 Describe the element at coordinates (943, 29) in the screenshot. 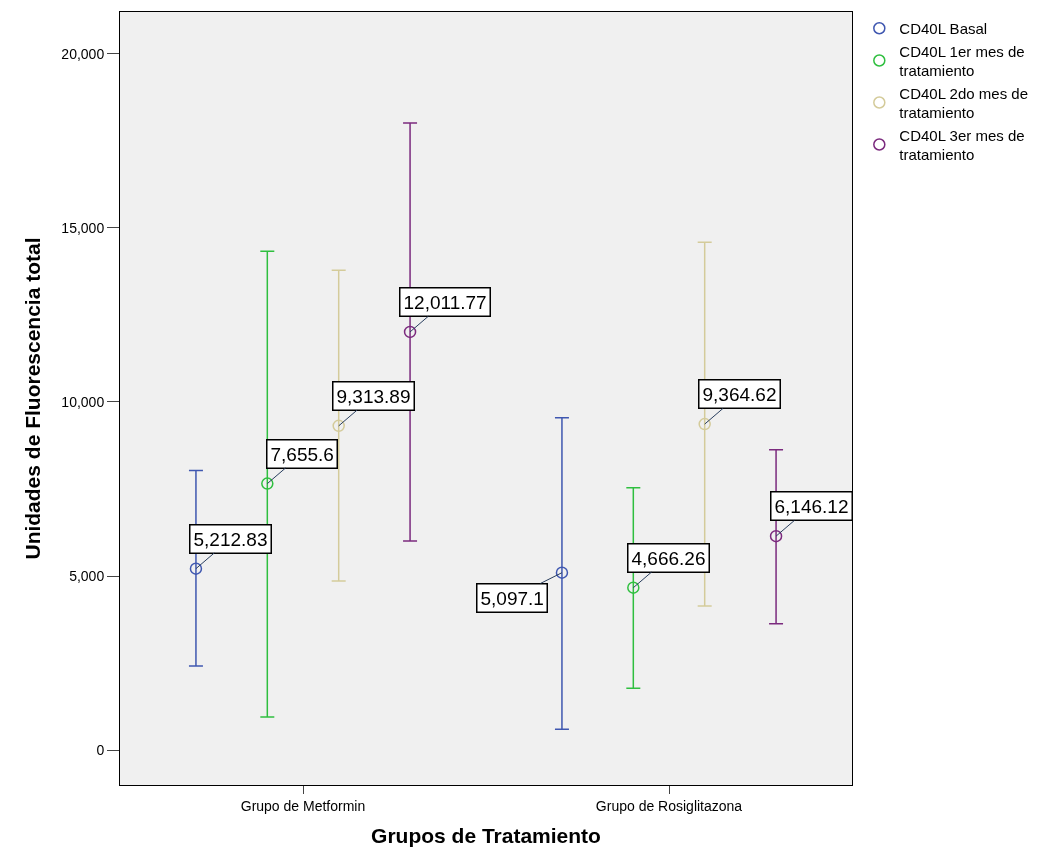

I see `legend-label: CD40L Basal` at that location.